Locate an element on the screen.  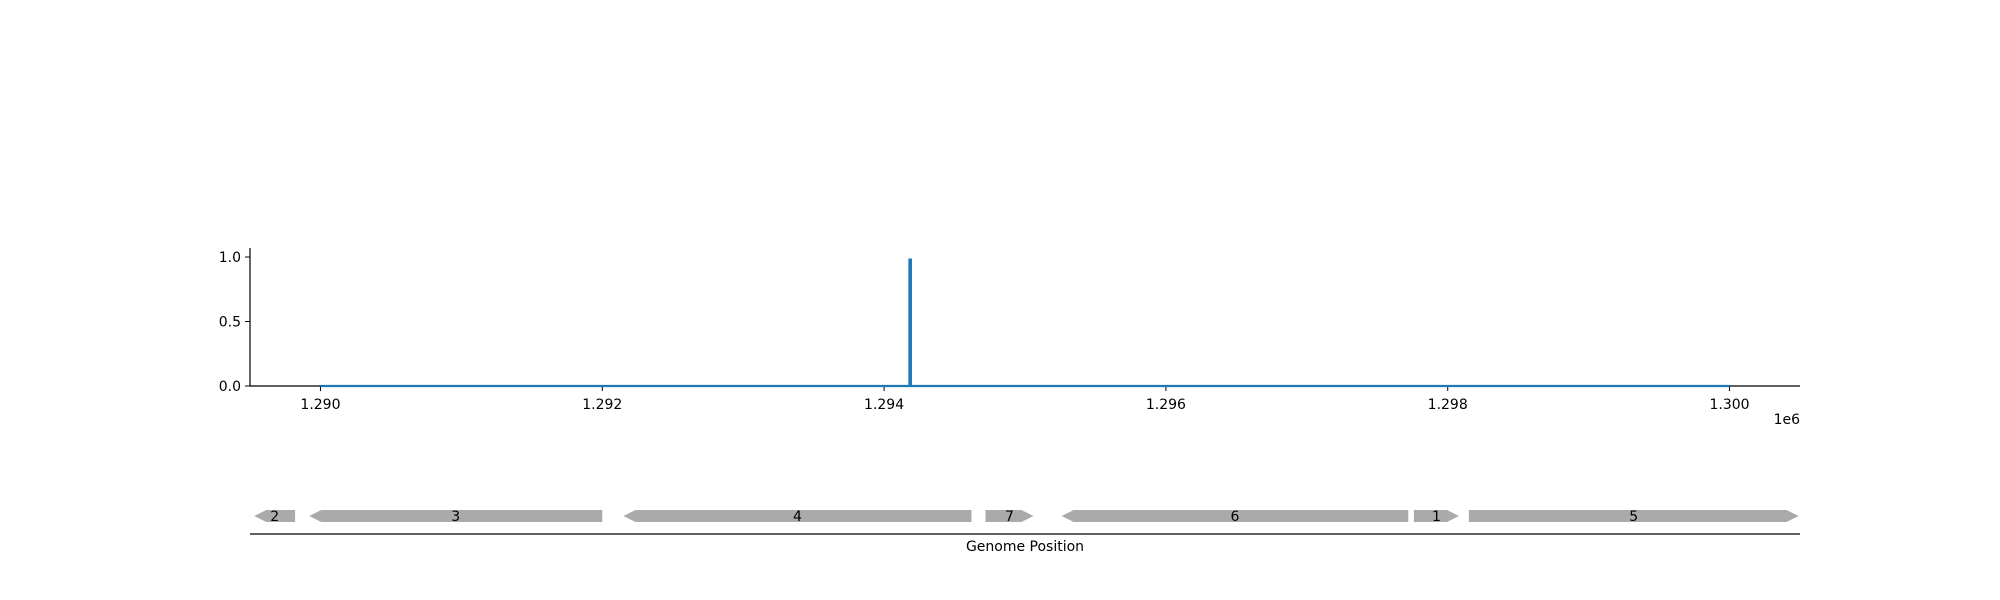
gene-label: 2 is located at coordinates (274, 517).